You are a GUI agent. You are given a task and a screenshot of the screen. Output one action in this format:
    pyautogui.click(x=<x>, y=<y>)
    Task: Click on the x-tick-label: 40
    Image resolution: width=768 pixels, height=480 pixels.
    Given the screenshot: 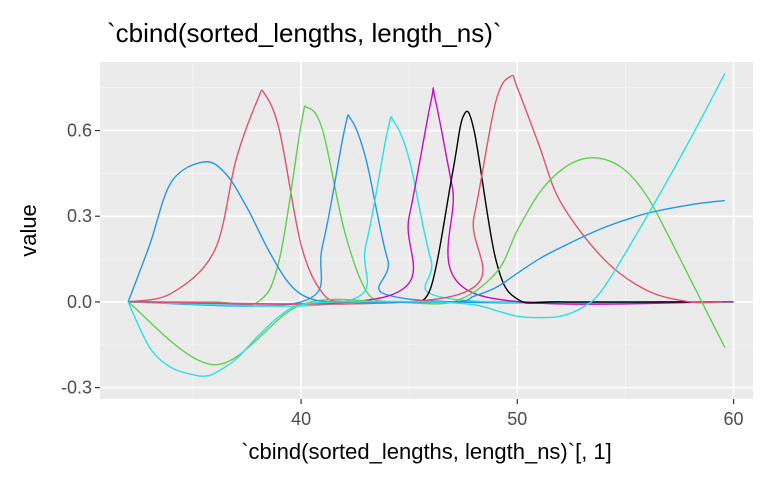 What is the action you would take?
    pyautogui.click(x=301, y=419)
    